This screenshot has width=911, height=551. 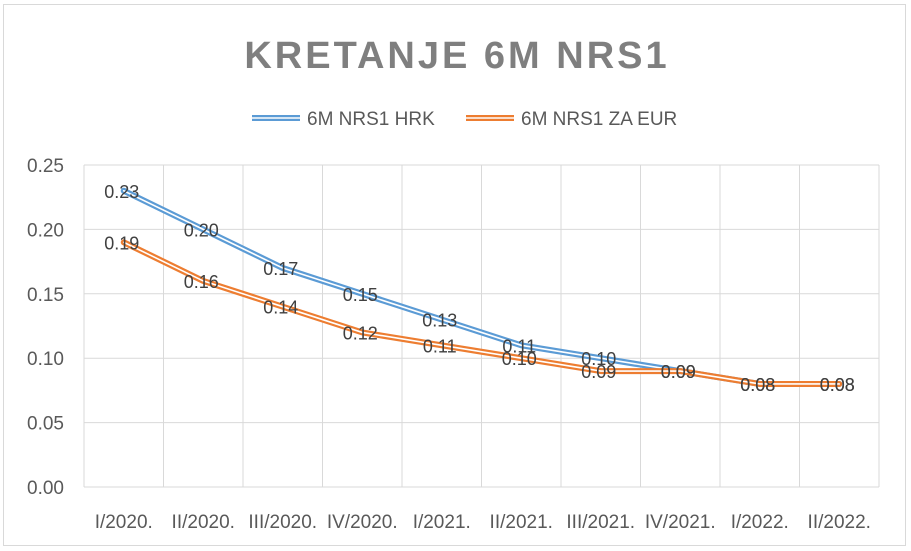 I want to click on data-label: 0.16, so click(x=201, y=282).